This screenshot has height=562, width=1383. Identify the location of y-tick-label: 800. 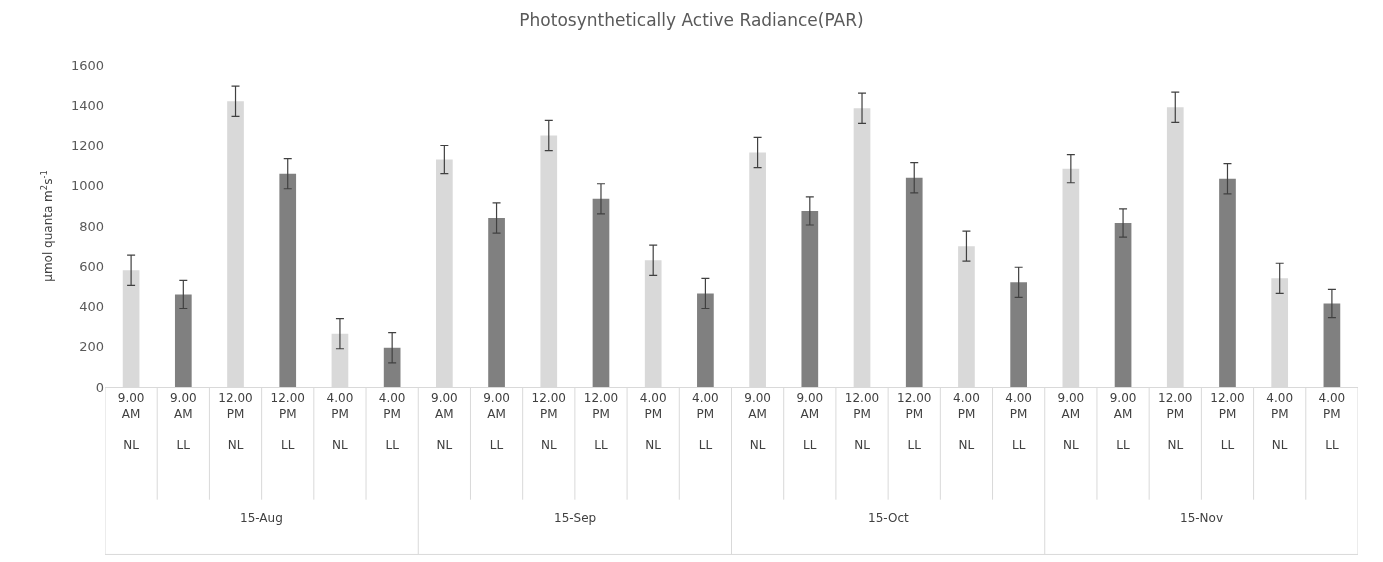
(91, 226).